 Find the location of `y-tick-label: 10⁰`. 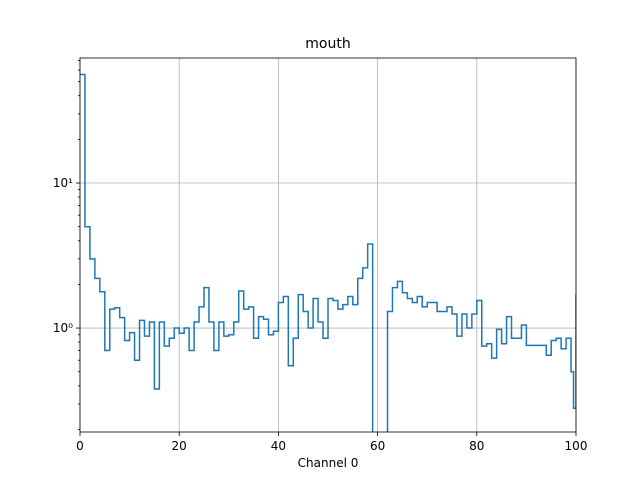

y-tick-label: 10⁰ is located at coordinates (63, 328).